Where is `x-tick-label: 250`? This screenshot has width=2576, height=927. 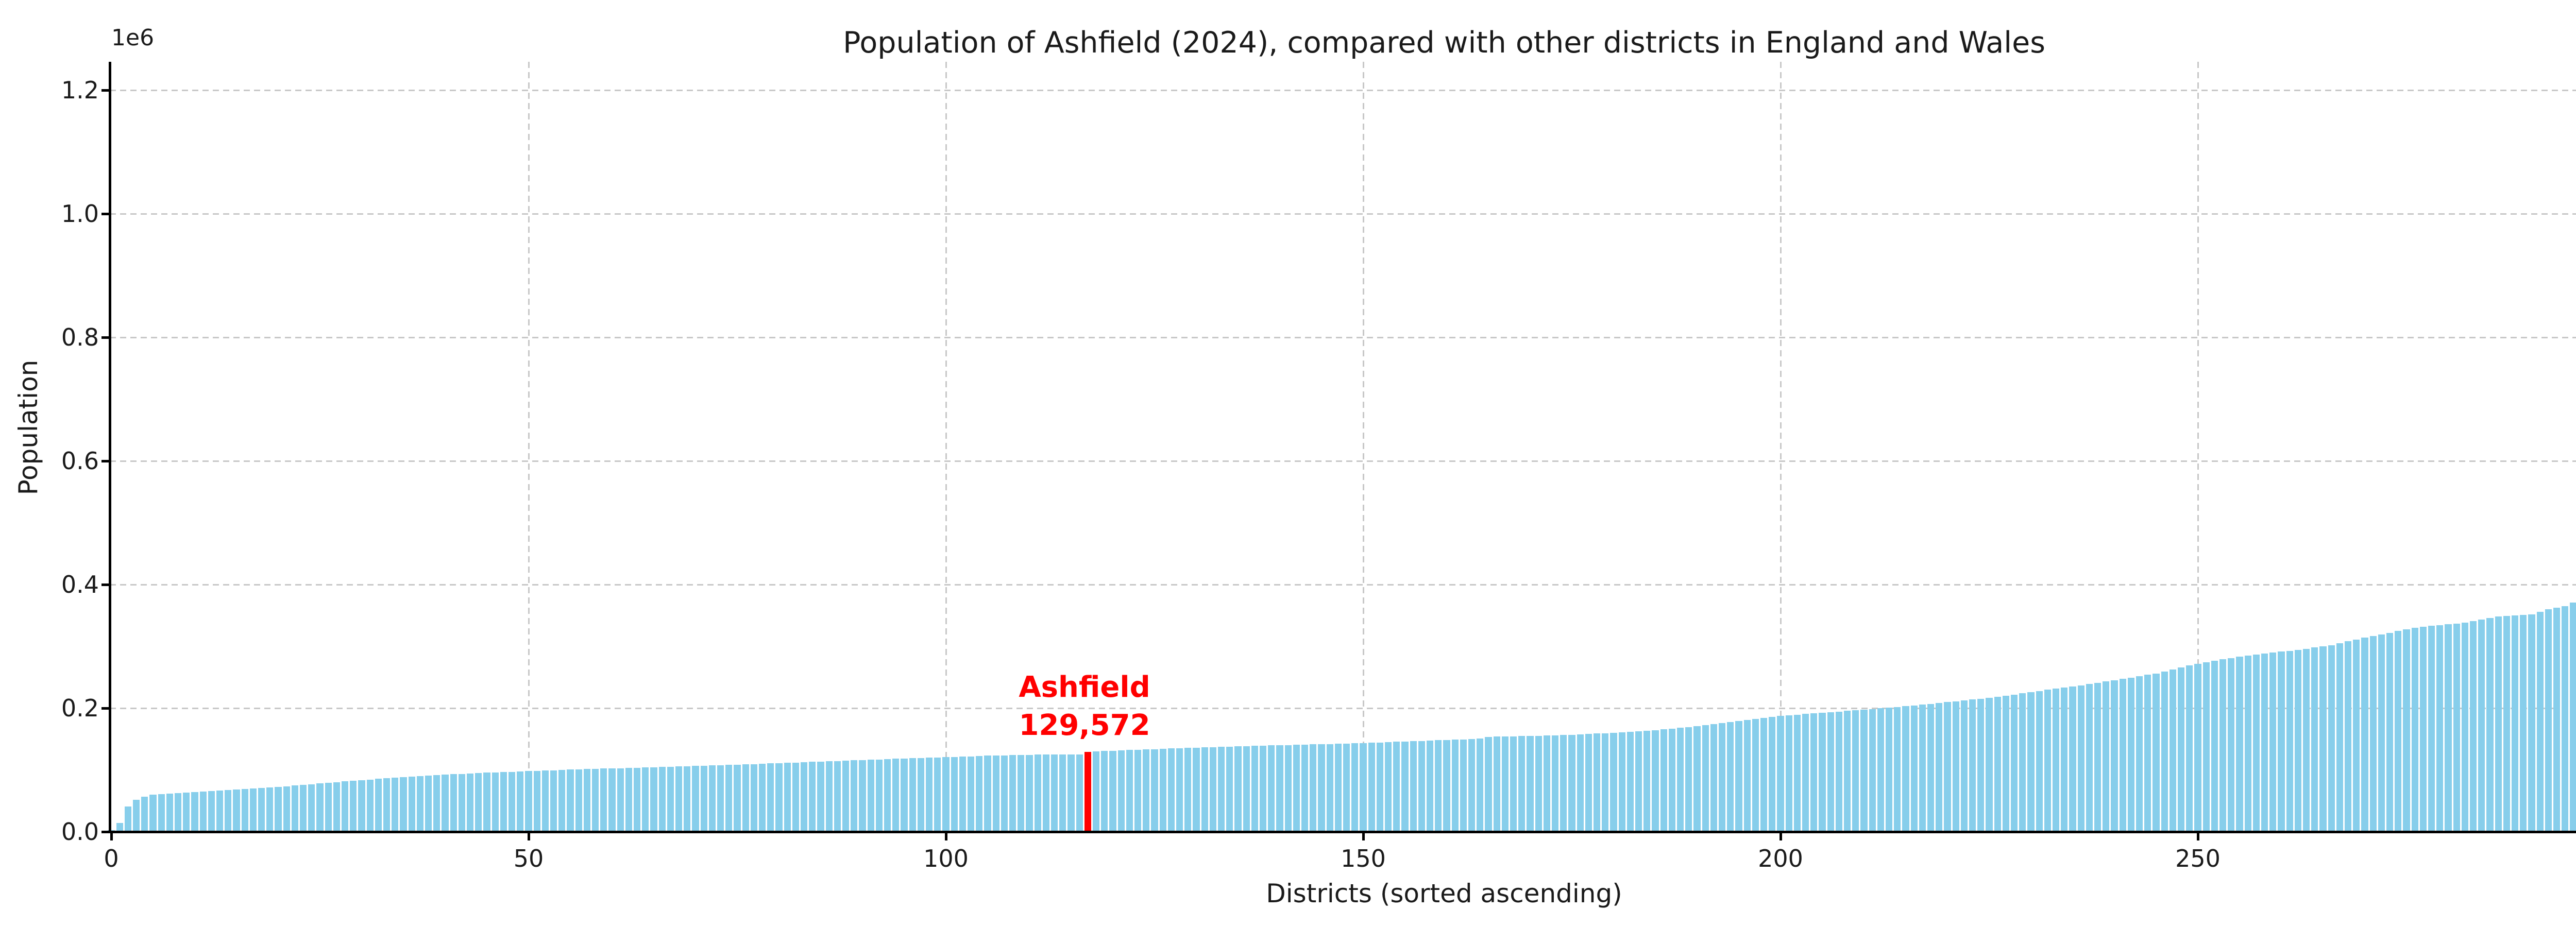 x-tick-label: 250 is located at coordinates (2198, 859).